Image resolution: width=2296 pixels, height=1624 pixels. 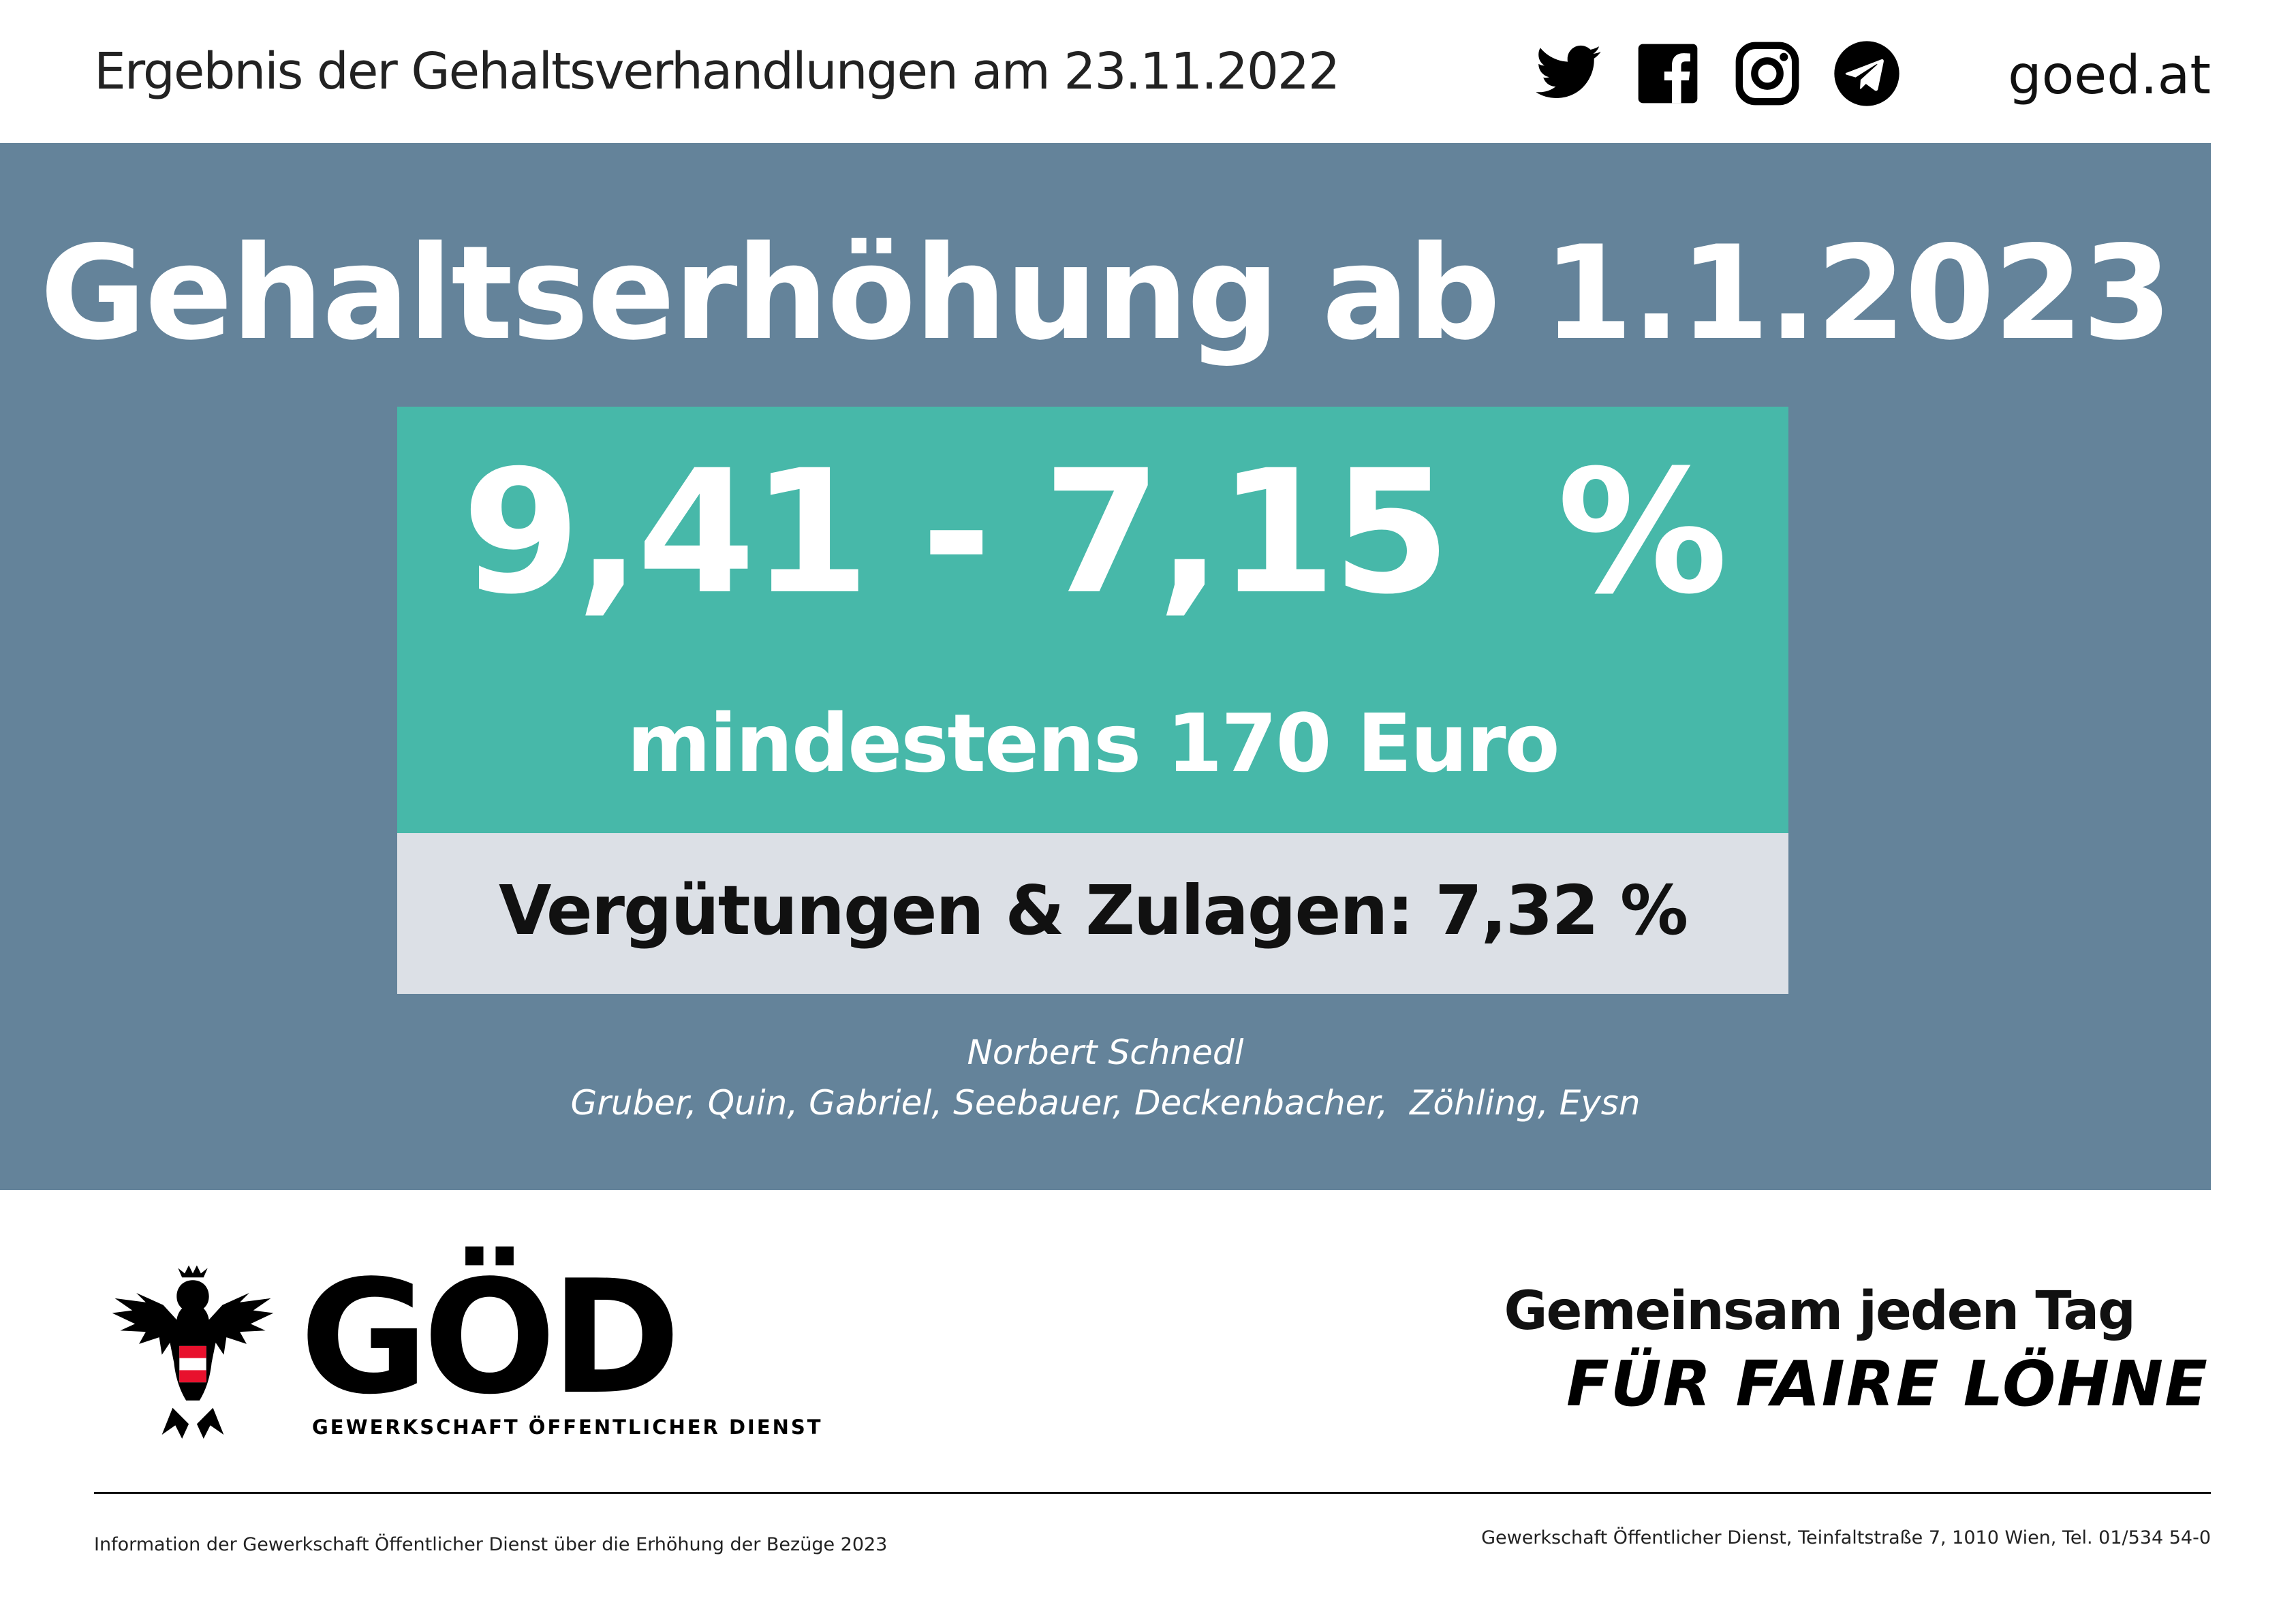 I want to click on headline: Gehaltserhöhung ab 1.1.2023, so click(x=1106, y=293).